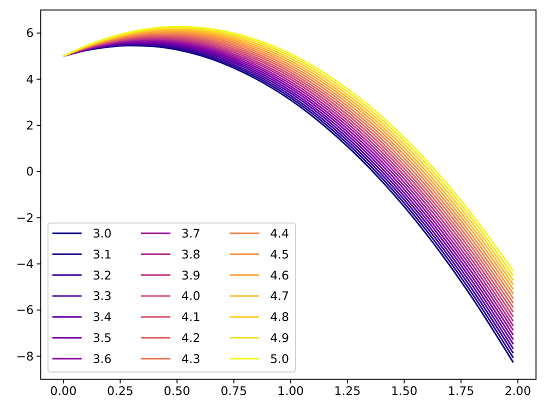  What do you see at coordinates (102, 233) in the screenshot?
I see `legend-label: 3.0` at bounding box center [102, 233].